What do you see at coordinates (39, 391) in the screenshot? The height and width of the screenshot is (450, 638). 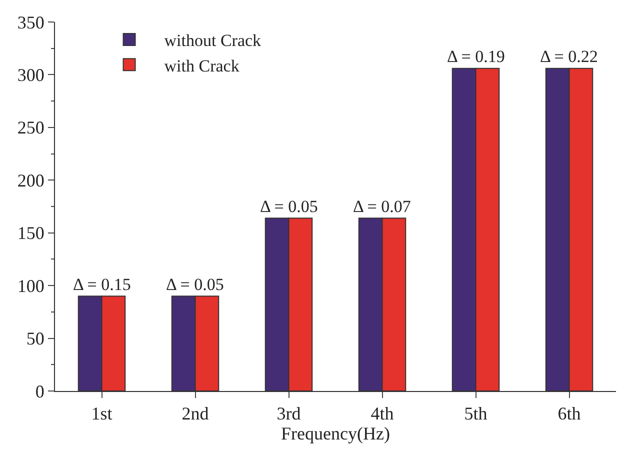 I see `y-tick-label: 0` at bounding box center [39, 391].